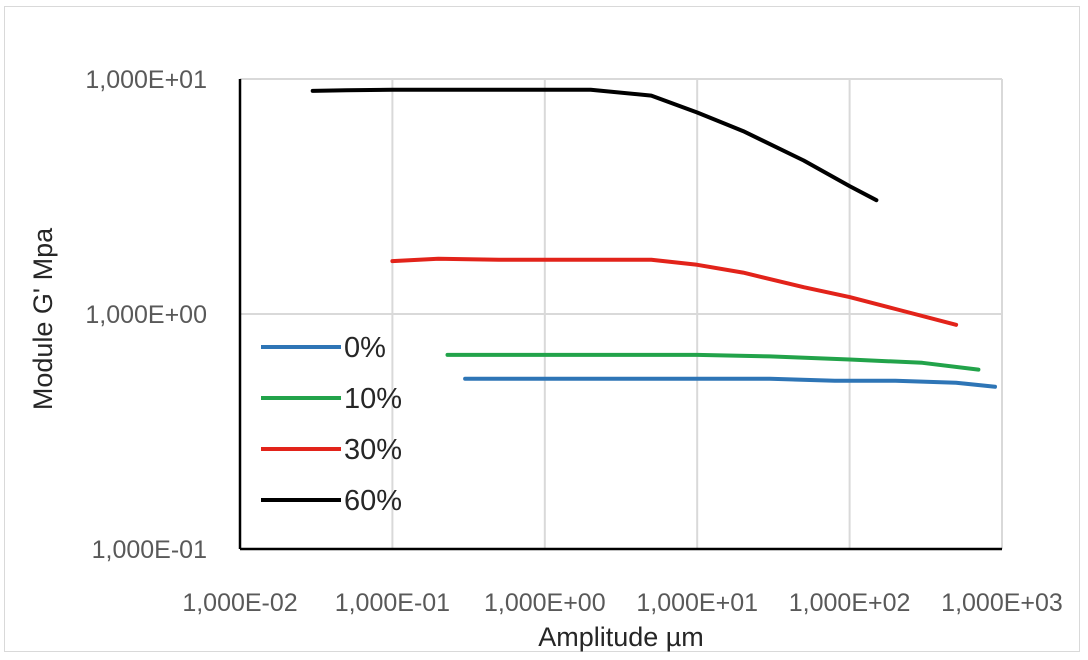 The image size is (1088, 660). What do you see at coordinates (149, 550) in the screenshot?
I see `y-tick-label: 1,000E-01` at bounding box center [149, 550].